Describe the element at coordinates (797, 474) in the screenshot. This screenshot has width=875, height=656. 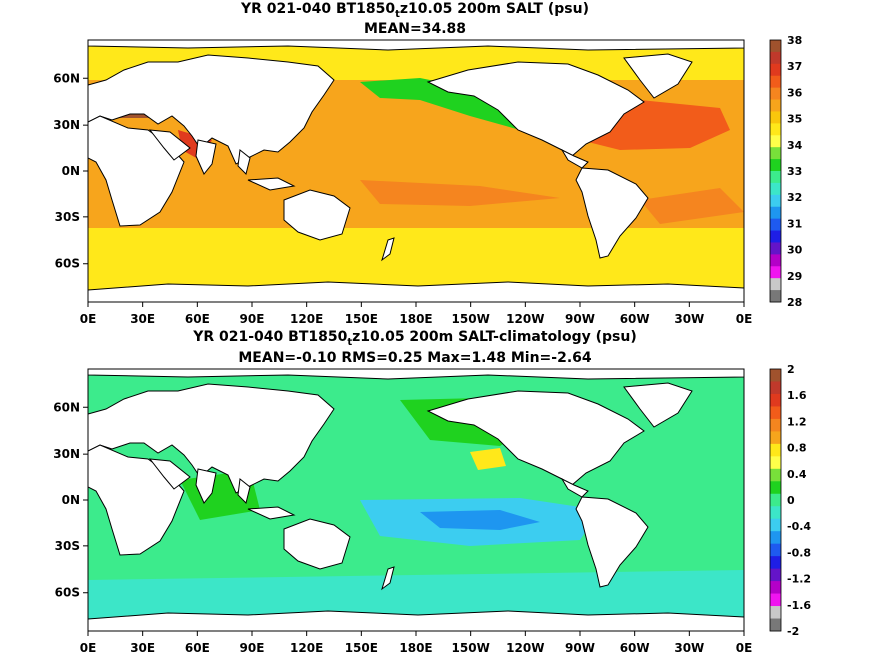
I see `colorbar-label: 0.4` at that location.